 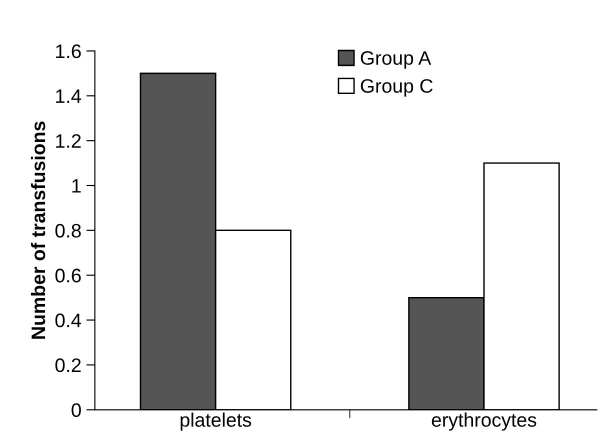 What do you see at coordinates (484, 421) in the screenshot?
I see `x-tick-label: erythrocytes` at bounding box center [484, 421].